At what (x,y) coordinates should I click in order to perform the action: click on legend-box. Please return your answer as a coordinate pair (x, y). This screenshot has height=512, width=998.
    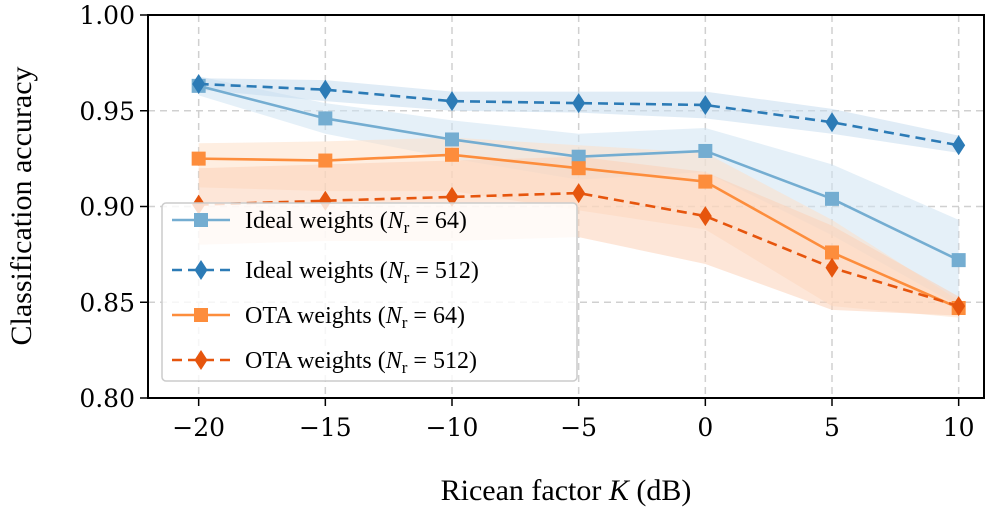
    Looking at the image, I should click on (369, 292).